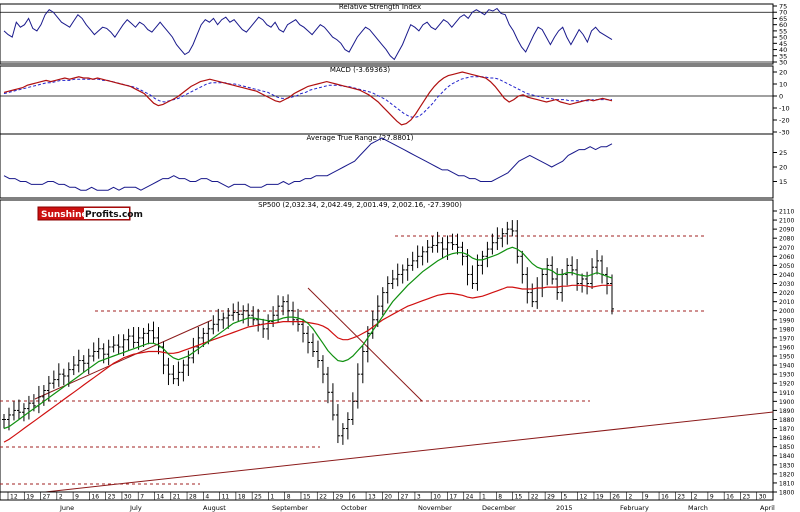 This screenshot has width=800, height=512. I want to click on date-day-label: 27, so click(405, 497).